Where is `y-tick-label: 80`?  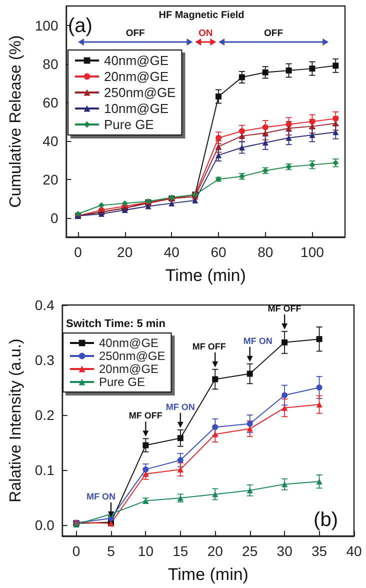
y-tick-label: 80 is located at coordinates (50, 64).